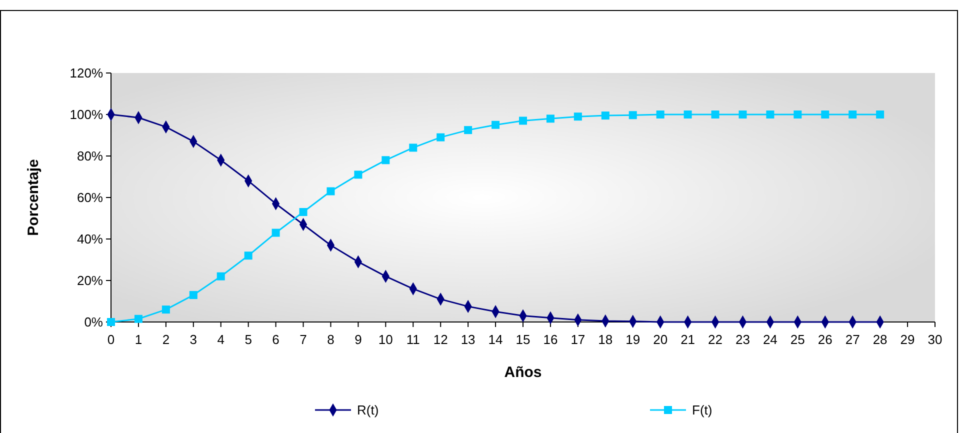 This screenshot has width=969, height=433. Describe the element at coordinates (138, 339) in the screenshot. I see `x-tick-label: 1` at that location.